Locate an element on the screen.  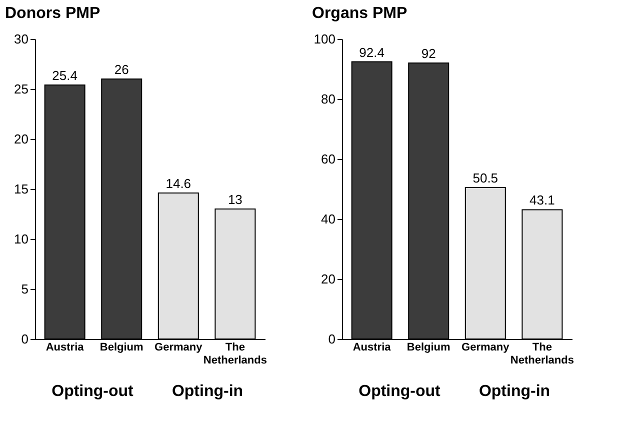
data-label: 92.4 is located at coordinates (371, 52).